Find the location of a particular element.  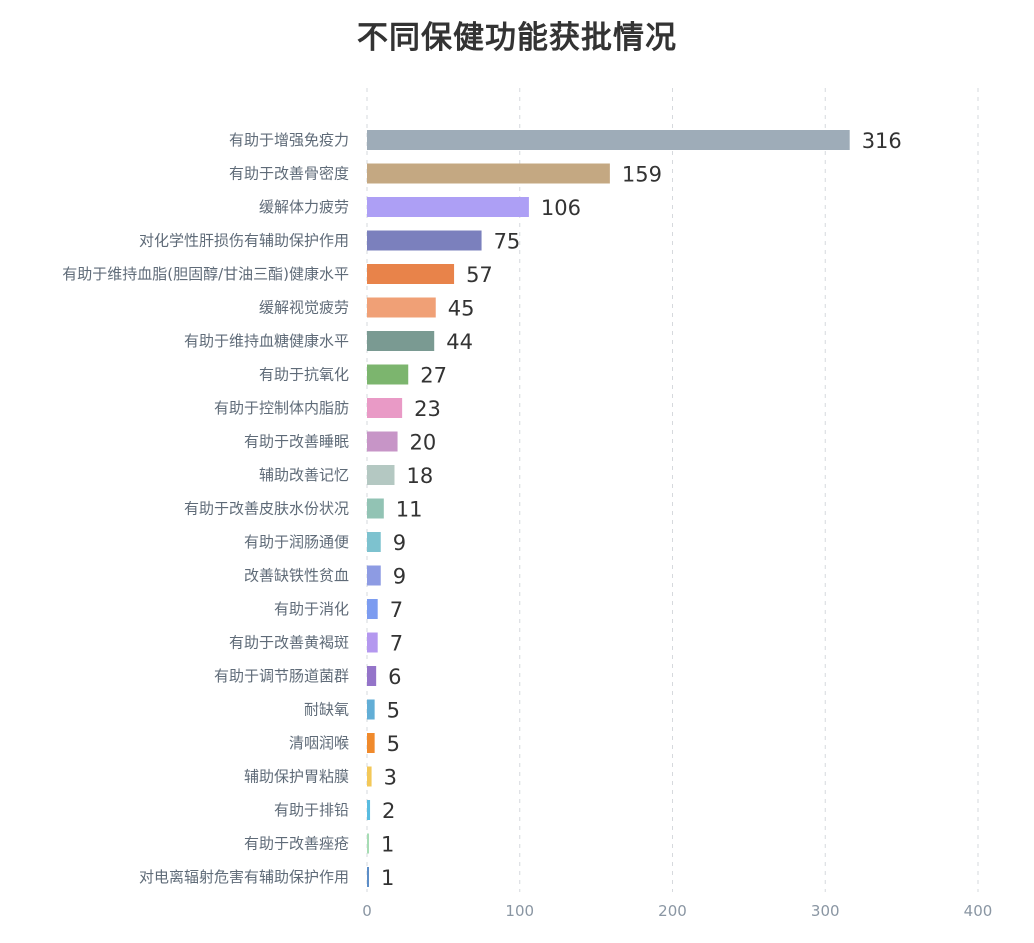

chart-title: 不同保健功能获批情况 is located at coordinates (517, 38).